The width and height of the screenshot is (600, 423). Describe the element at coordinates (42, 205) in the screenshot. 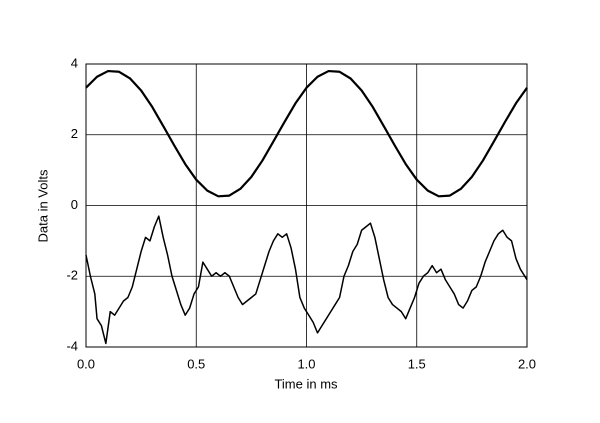

I see `y-axis-label: Data in Volts` at that location.